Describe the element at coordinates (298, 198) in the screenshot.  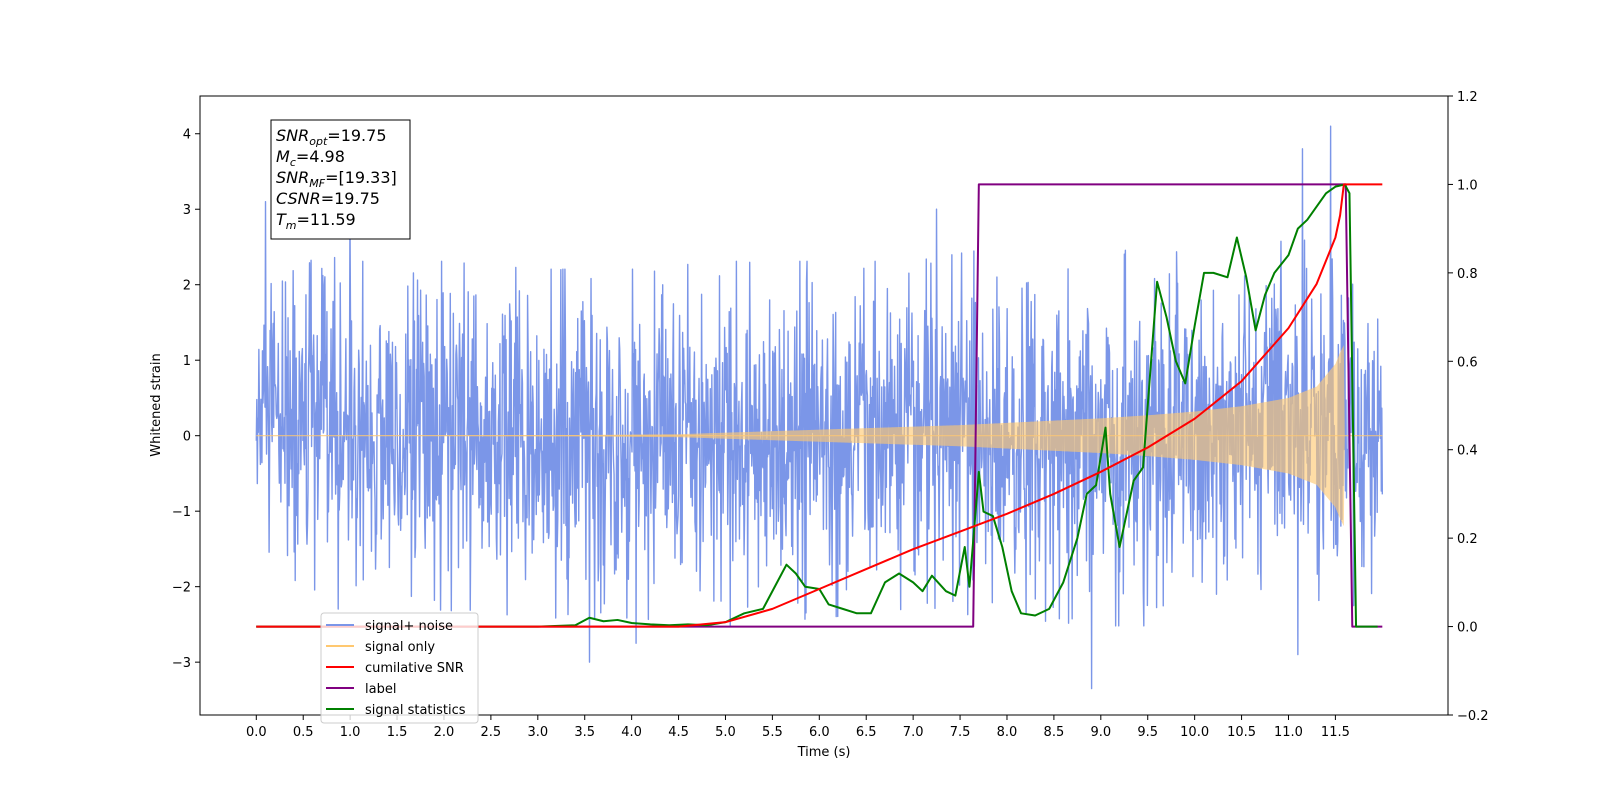
I see `annotation-symbol: CSNR` at that location.